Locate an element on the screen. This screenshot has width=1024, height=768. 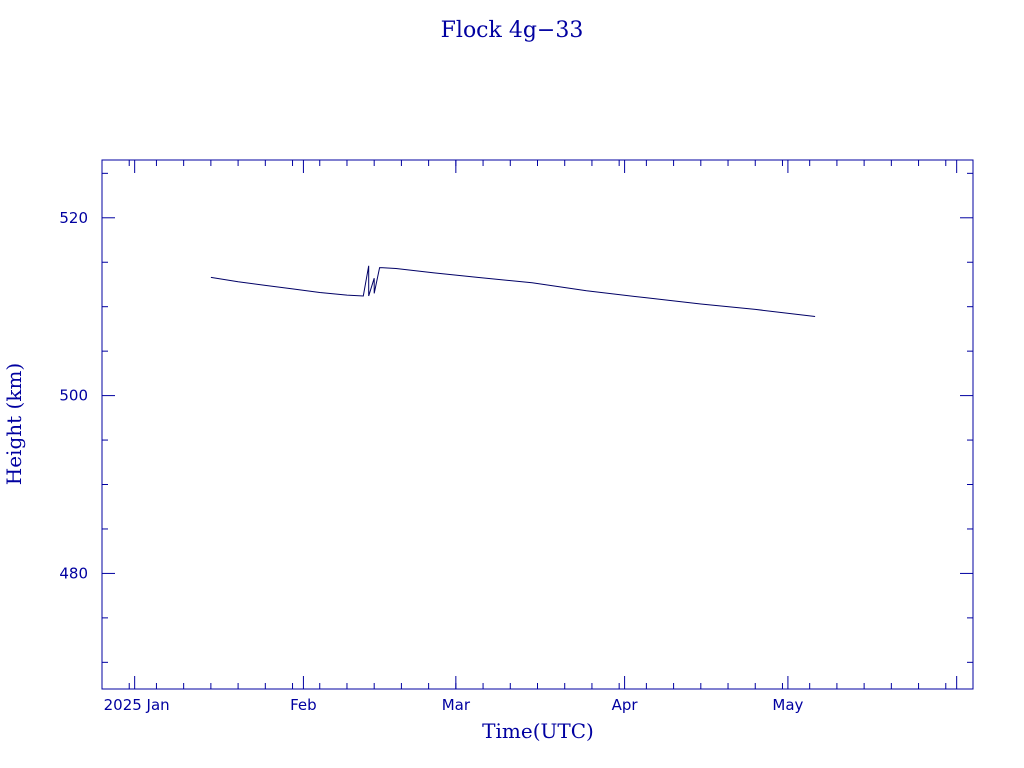
x-axis-tick-labels: 2025 Jan Feb Mar Apr May is located at coordinates (454, 705).